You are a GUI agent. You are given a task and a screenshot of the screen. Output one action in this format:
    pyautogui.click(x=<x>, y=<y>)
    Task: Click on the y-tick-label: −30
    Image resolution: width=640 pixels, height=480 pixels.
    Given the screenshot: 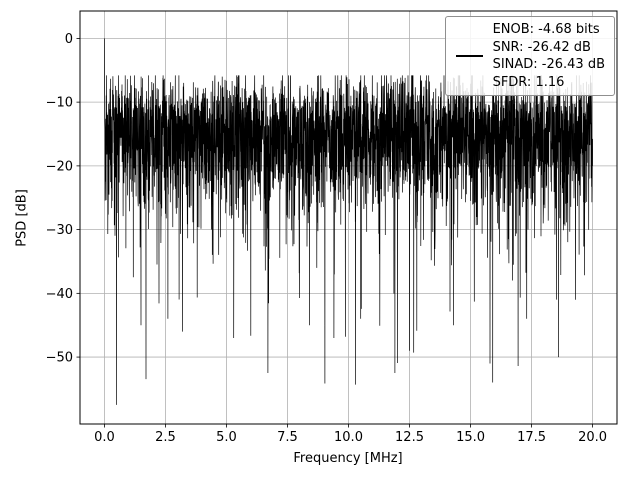 What is the action you would take?
    pyautogui.click(x=59, y=230)
    